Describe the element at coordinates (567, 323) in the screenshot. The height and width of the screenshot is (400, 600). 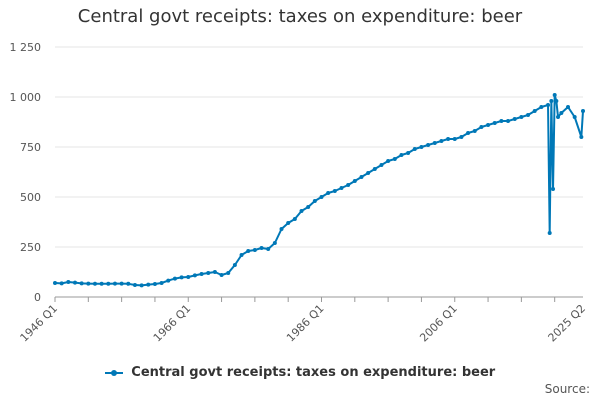
I see `x-tick-label: 2025 Q2` at that location.